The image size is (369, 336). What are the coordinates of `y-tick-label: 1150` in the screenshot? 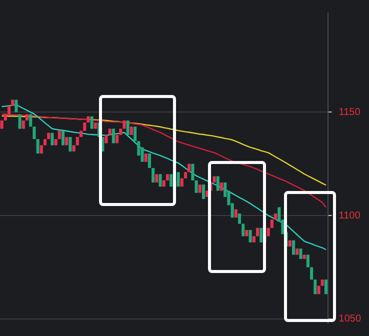 It's located at (349, 112).